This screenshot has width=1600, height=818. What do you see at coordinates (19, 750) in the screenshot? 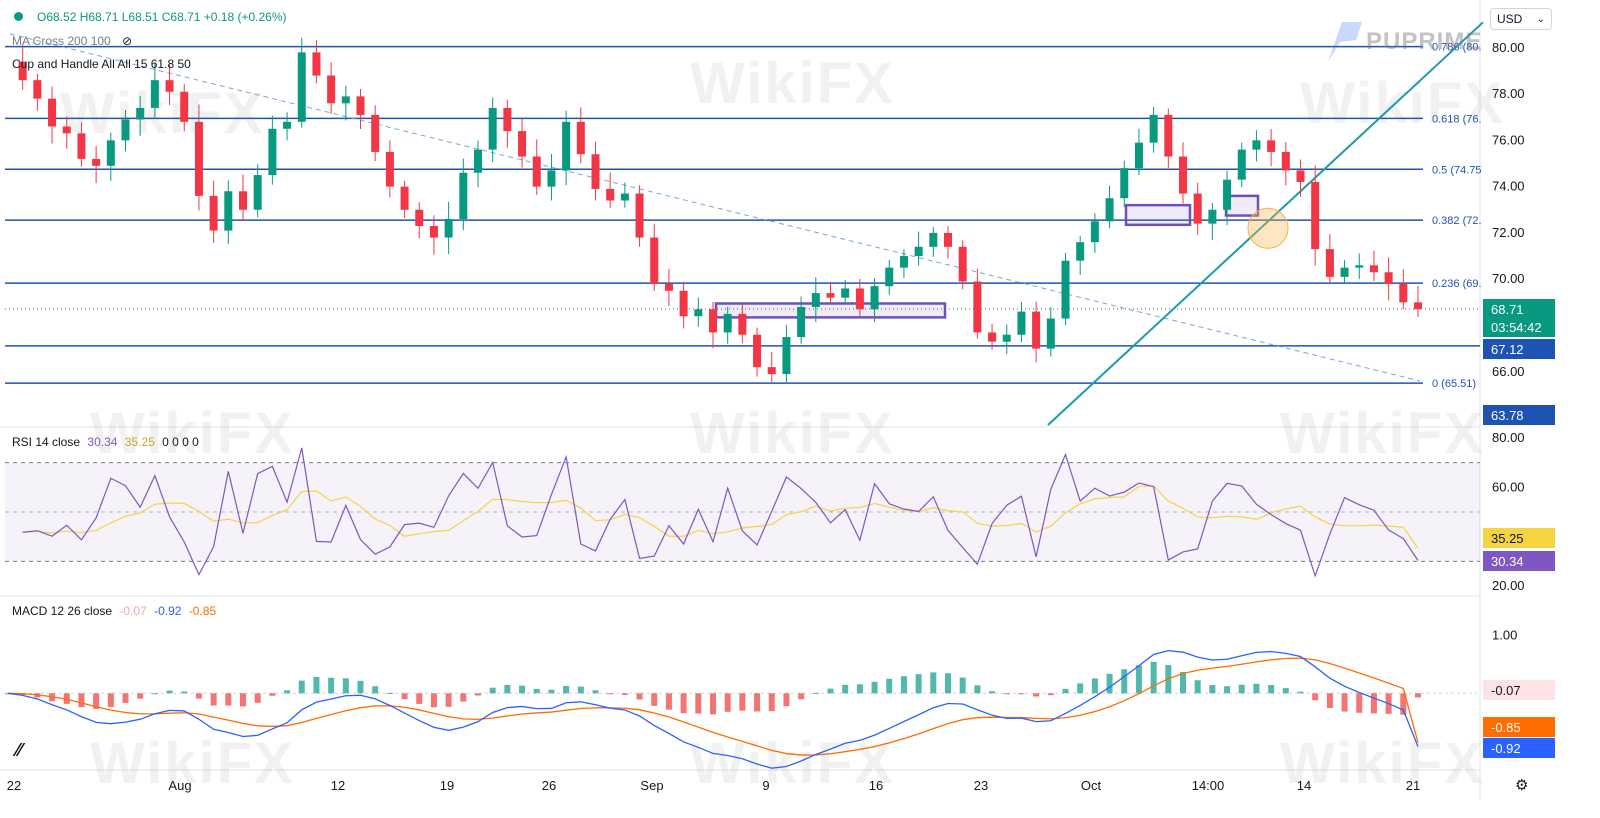
I see `tradingview-logo-icon: ⁄⁄` at bounding box center [19, 750].